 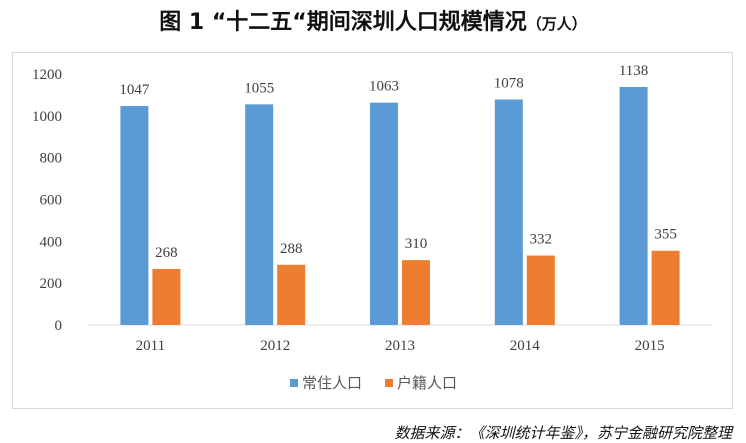 What do you see at coordinates (332, 383) in the screenshot?
I see `legend-label: 常住人口` at bounding box center [332, 383].